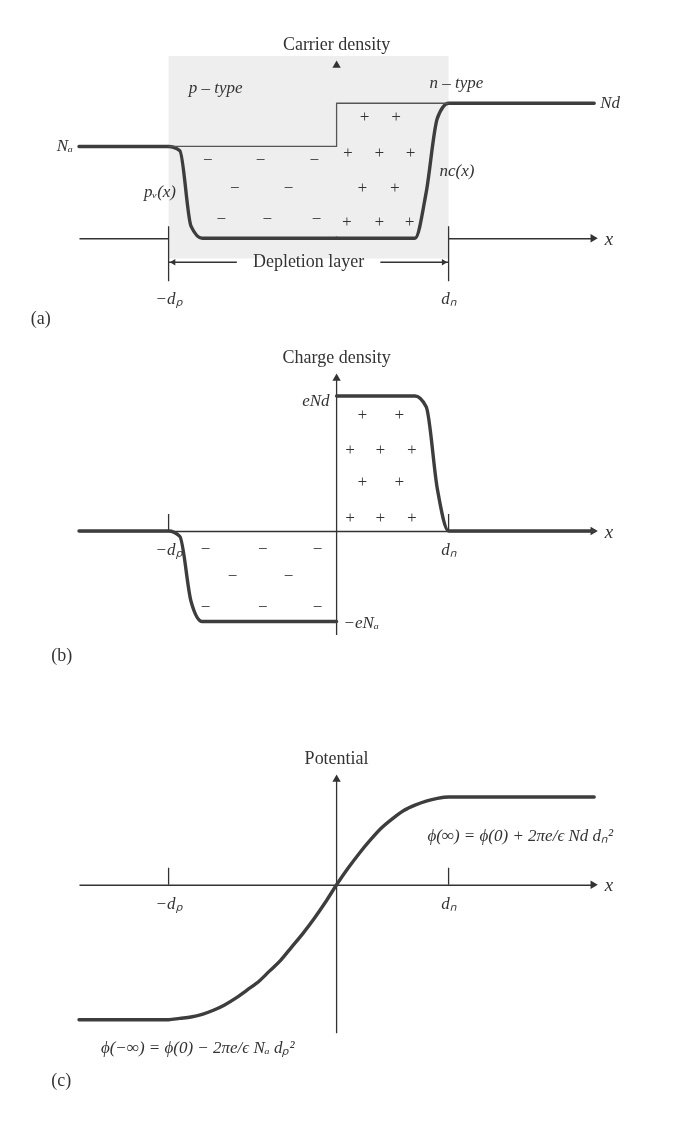 This screenshot has height=1146, width=682. What do you see at coordinates (336, 357) in the screenshot?
I see `y-axis-title: Charge density` at bounding box center [336, 357].